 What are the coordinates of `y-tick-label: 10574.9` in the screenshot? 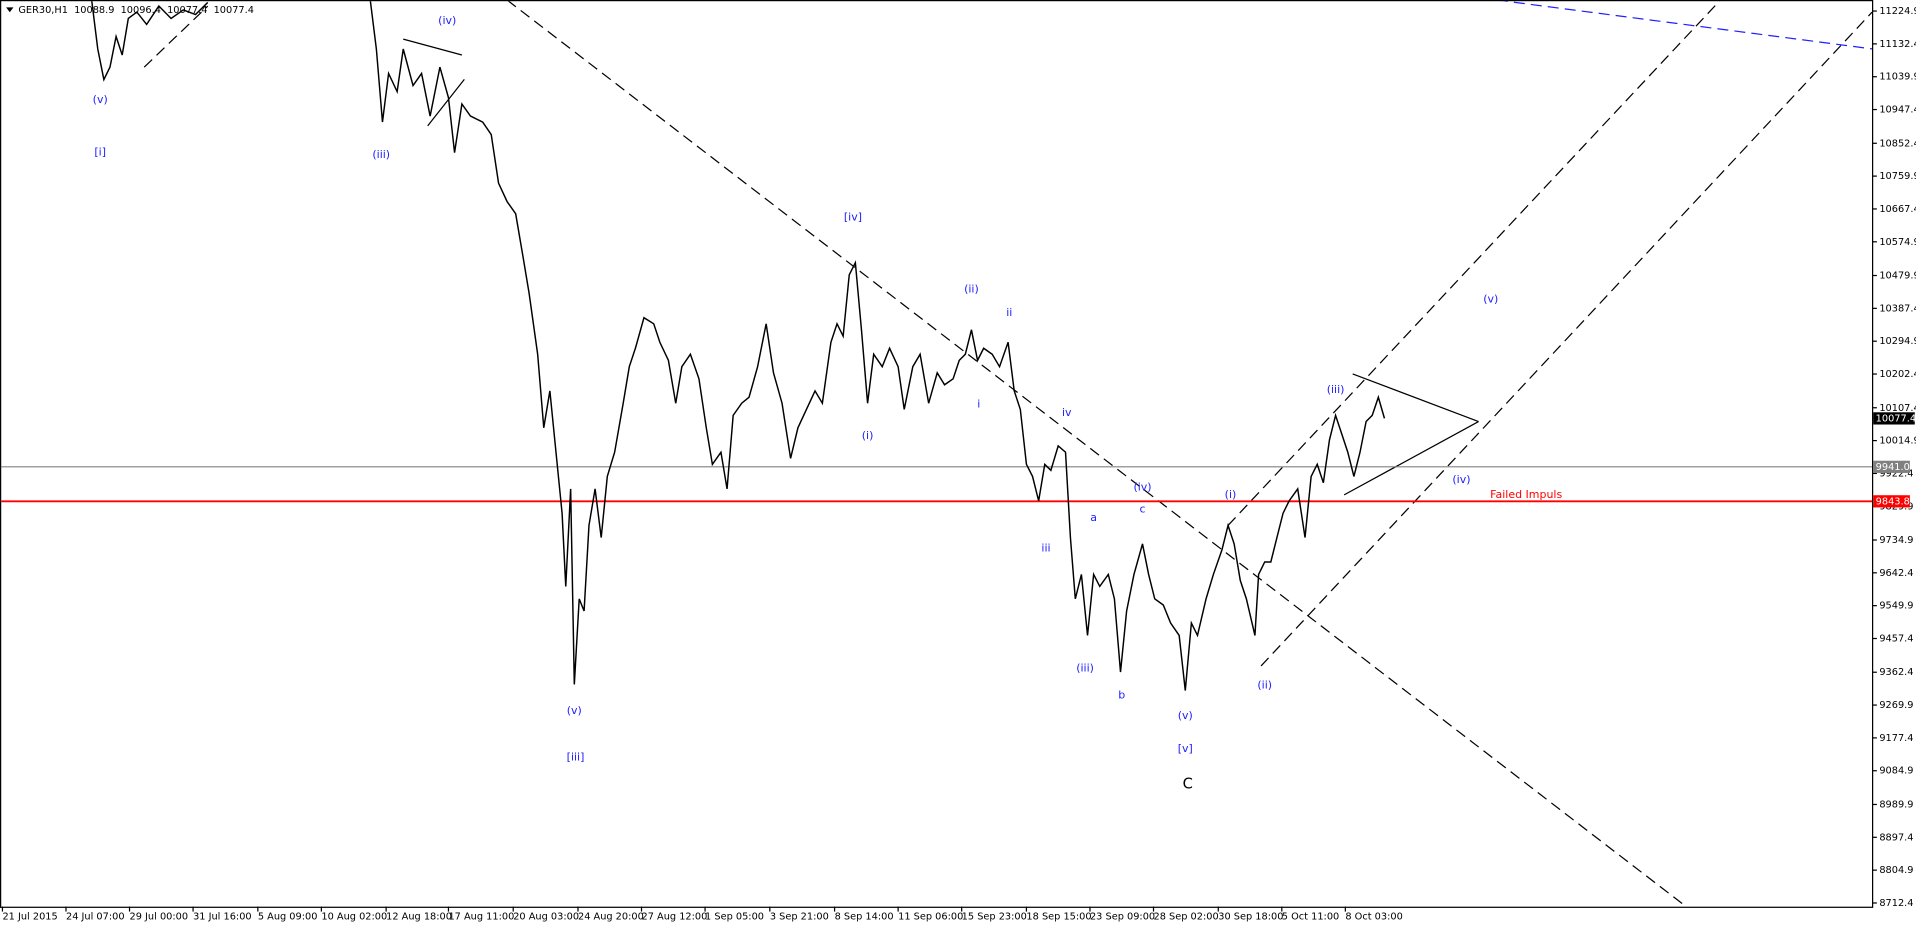 It's located at (1897, 242).